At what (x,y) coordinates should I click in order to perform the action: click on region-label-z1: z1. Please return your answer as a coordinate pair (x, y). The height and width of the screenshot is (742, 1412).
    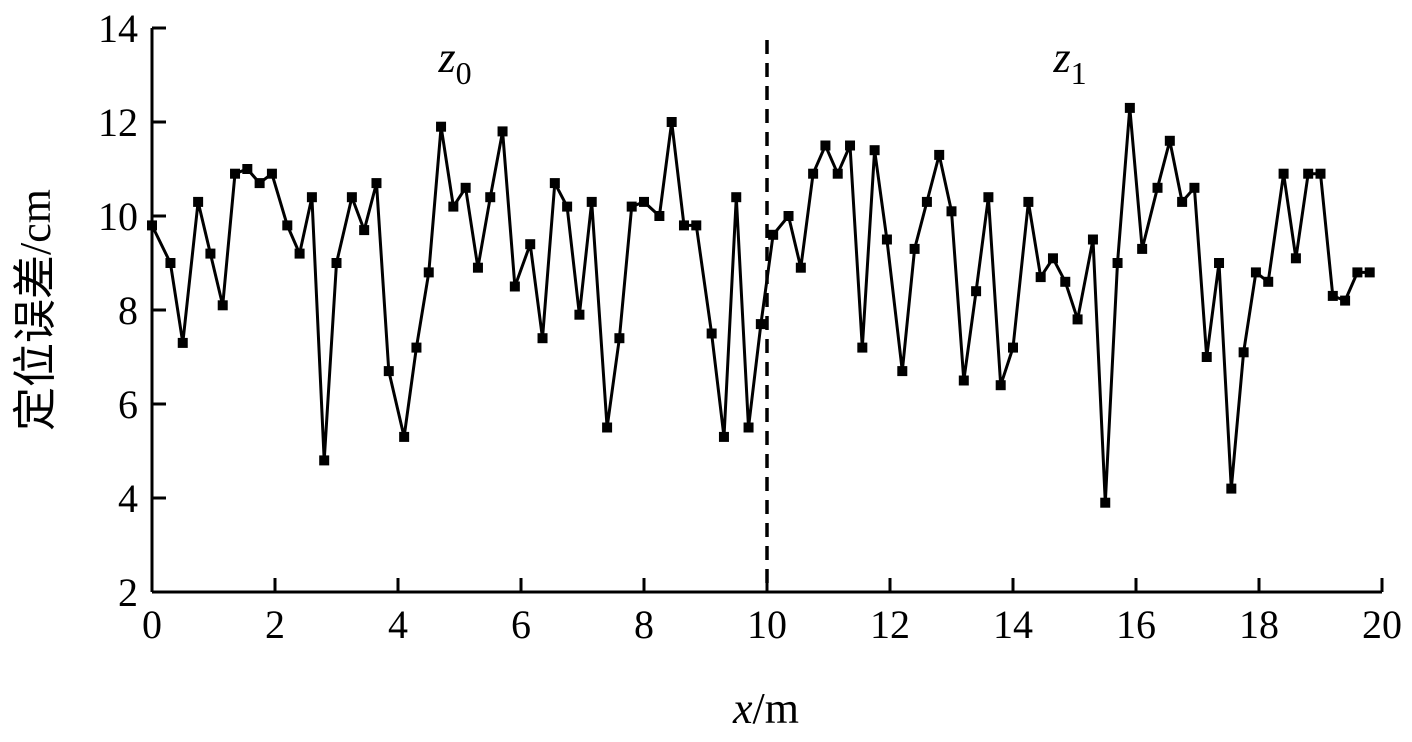
    Looking at the image, I should click on (1069, 62).